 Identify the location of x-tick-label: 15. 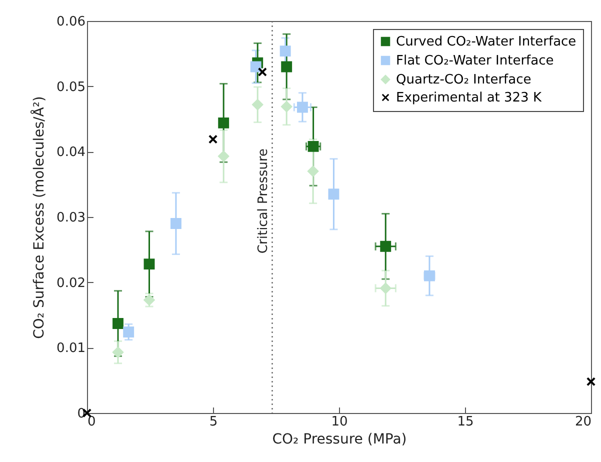
(465, 422).